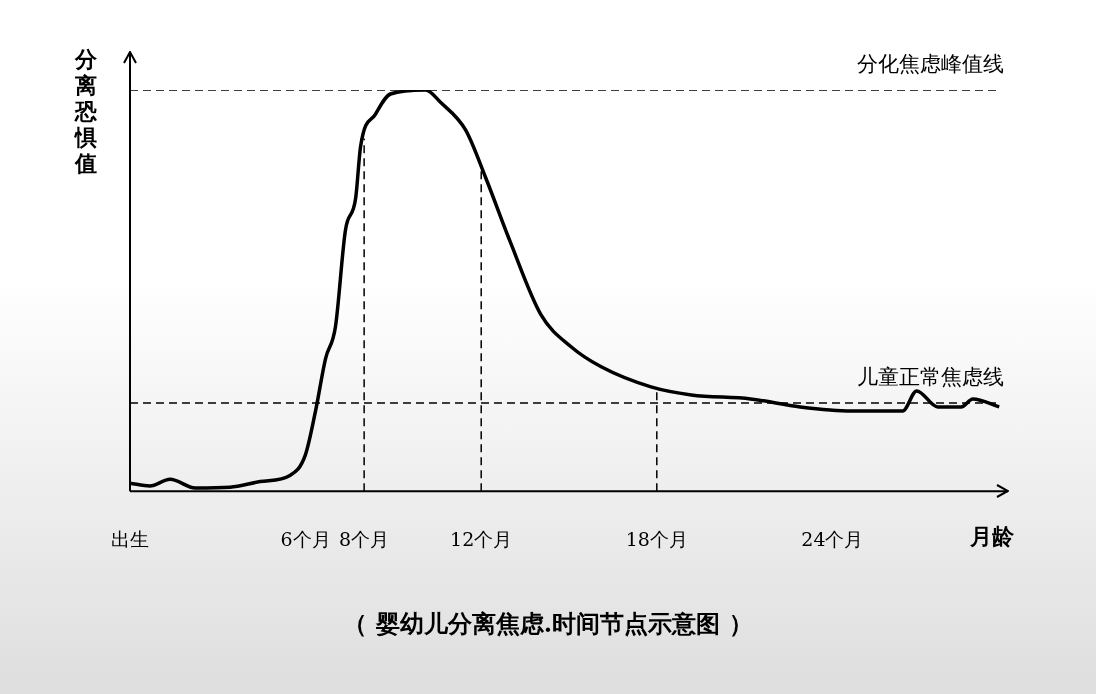  I want to click on series-label: 分化焦虑峰值线, so click(931, 63).